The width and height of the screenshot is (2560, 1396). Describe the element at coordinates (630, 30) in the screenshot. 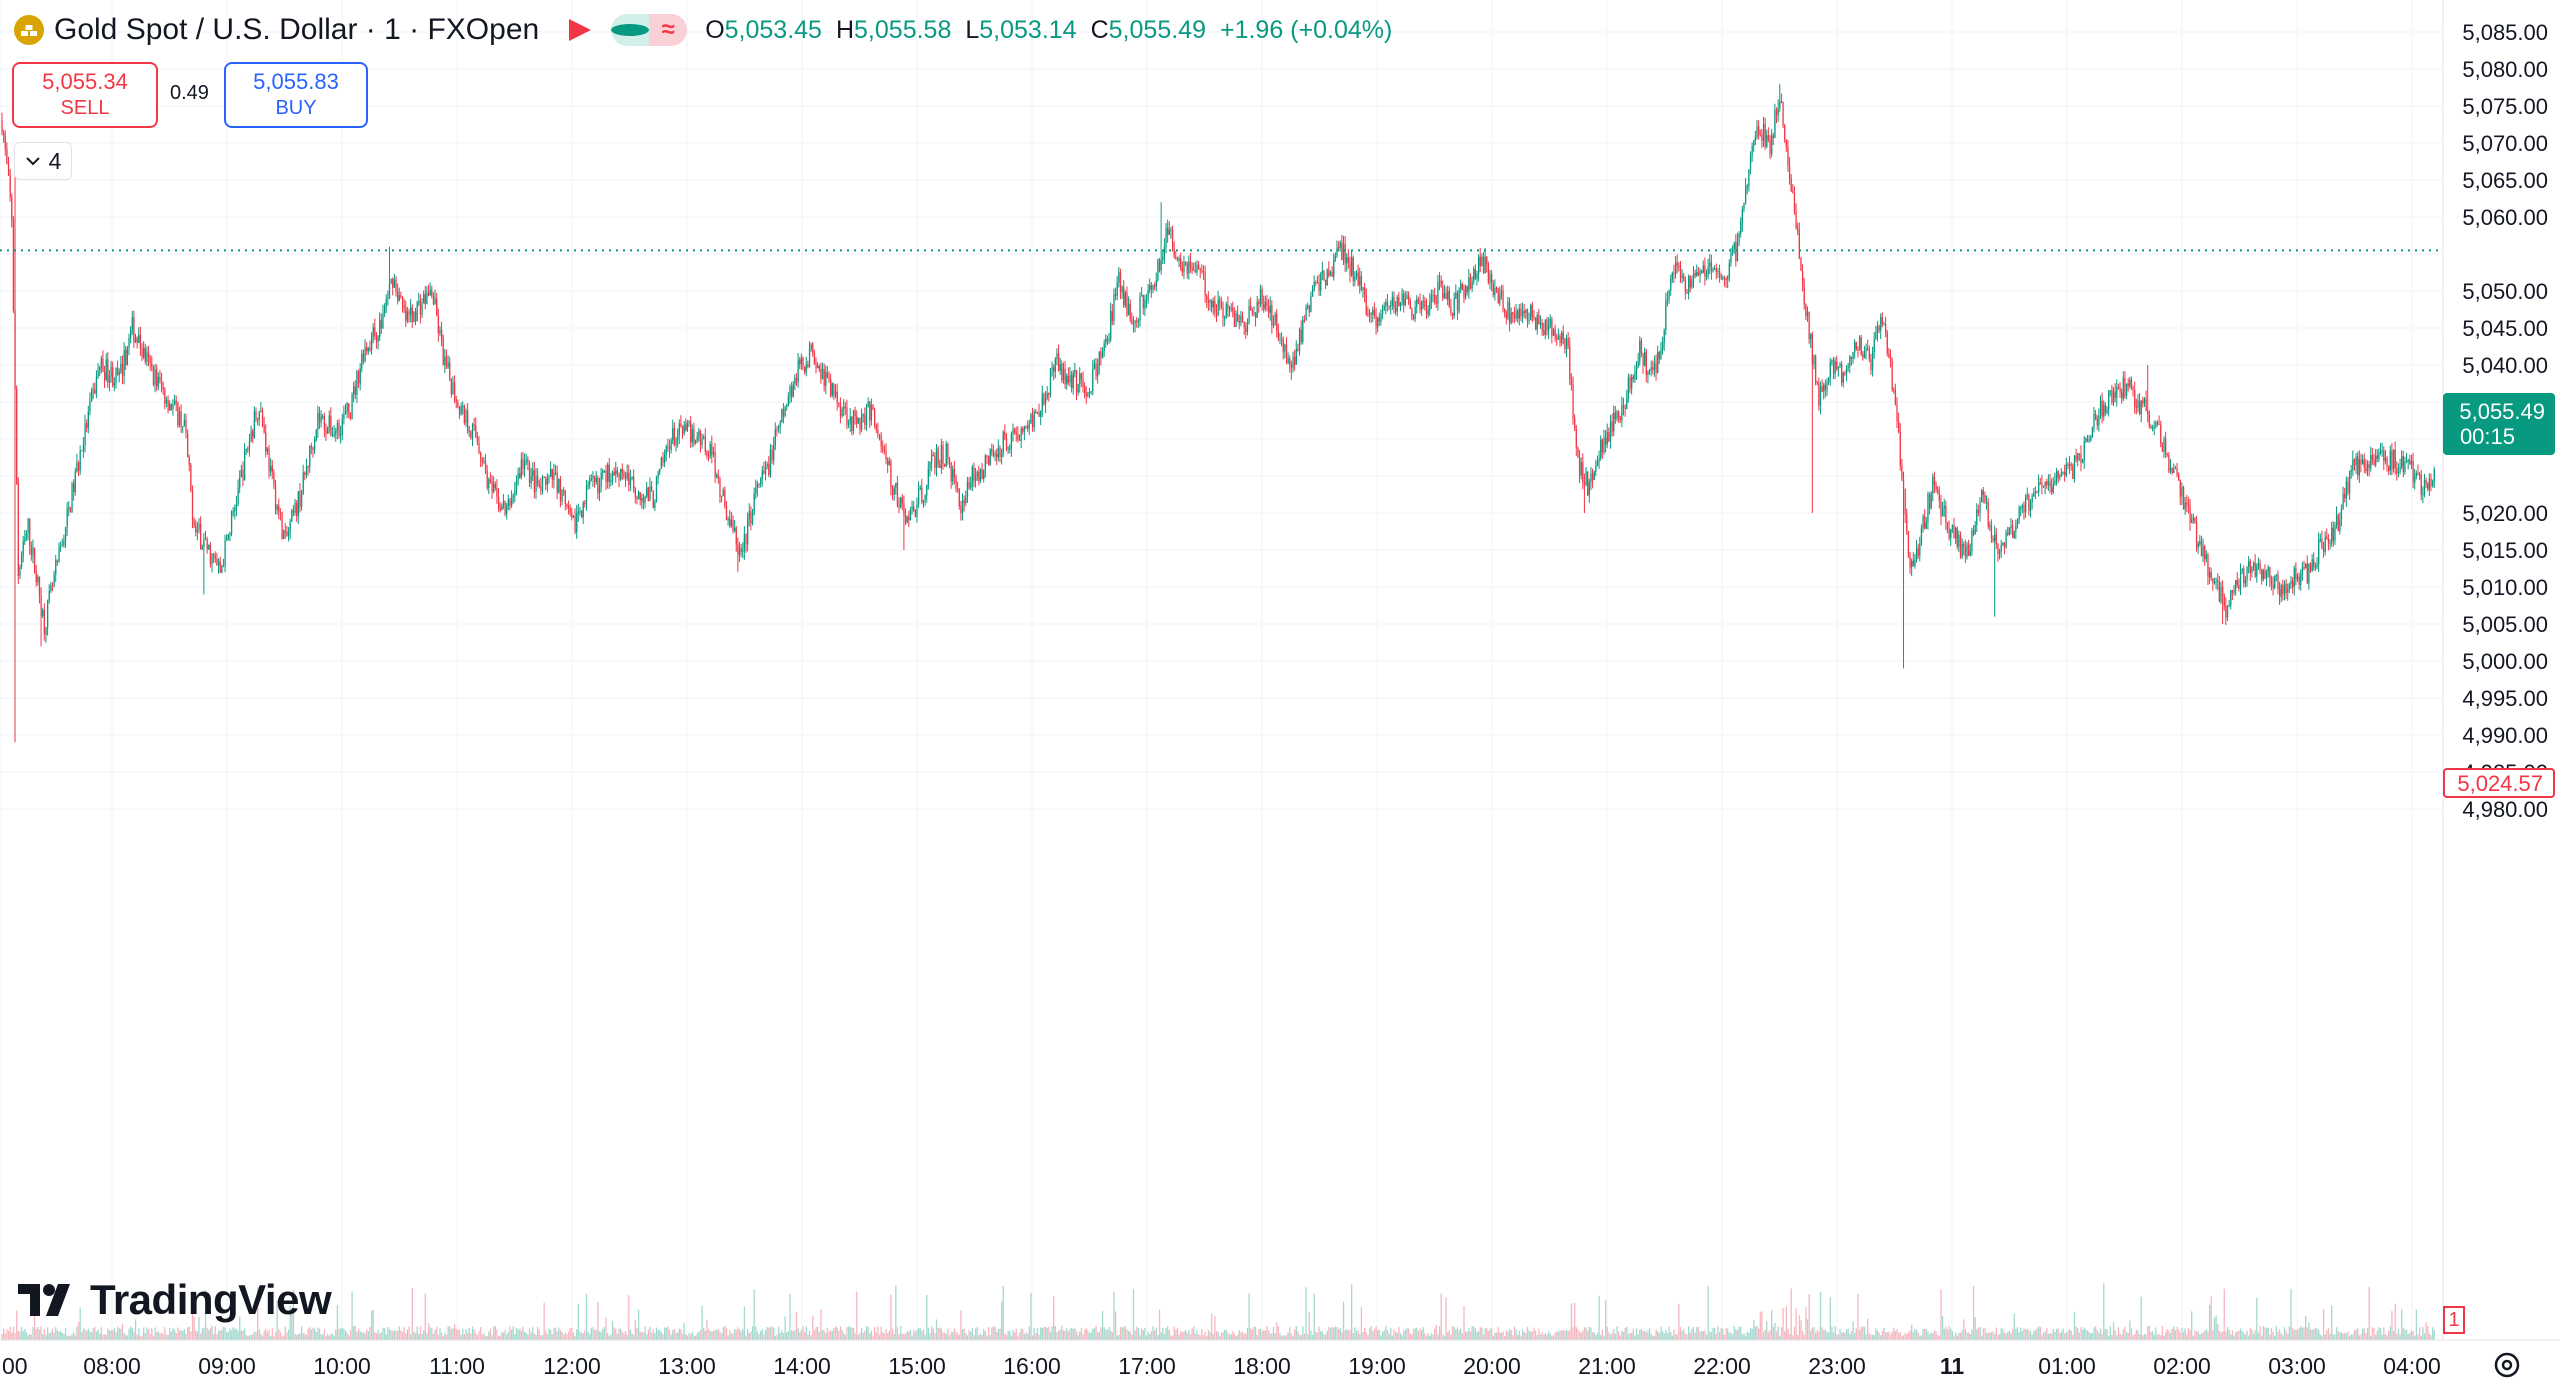

I see `market-open-dot-icon` at that location.